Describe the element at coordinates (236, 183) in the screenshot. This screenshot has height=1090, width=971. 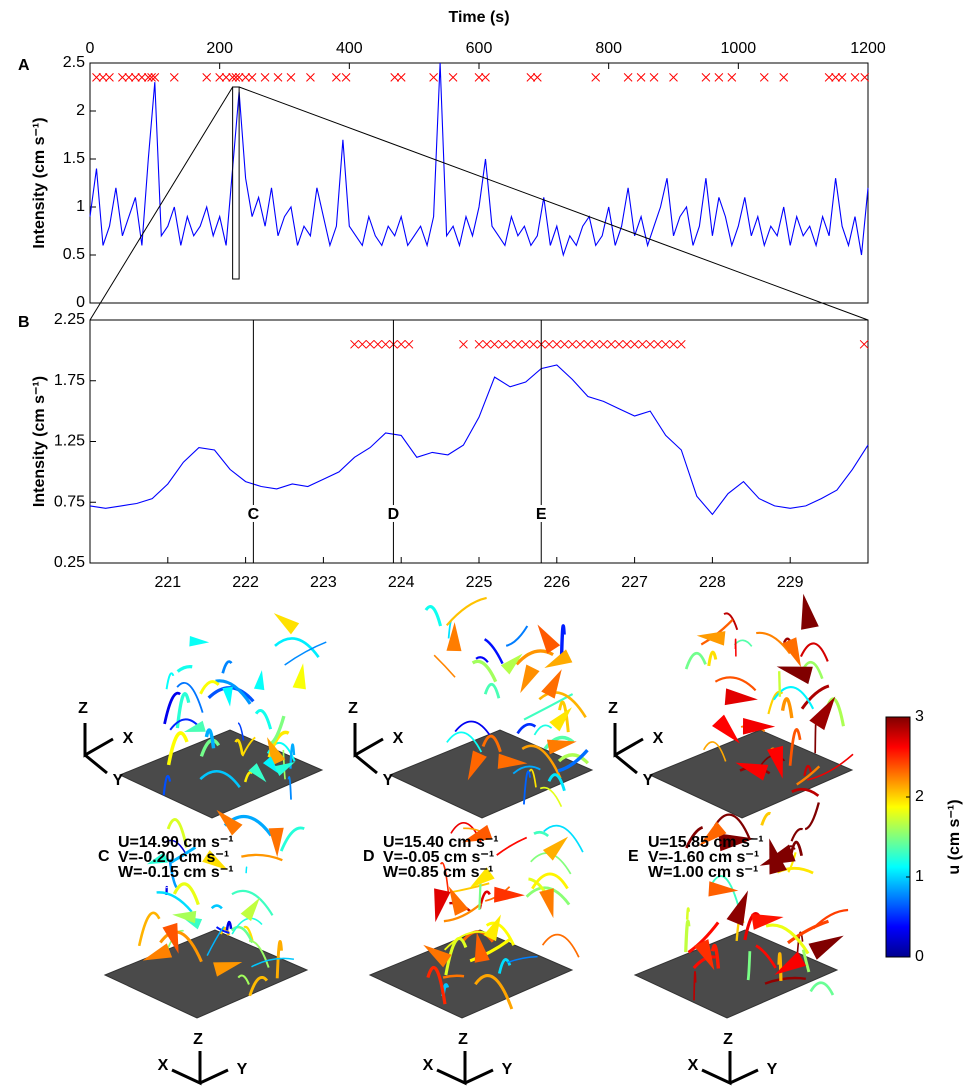
I see `zoom-box` at that location.